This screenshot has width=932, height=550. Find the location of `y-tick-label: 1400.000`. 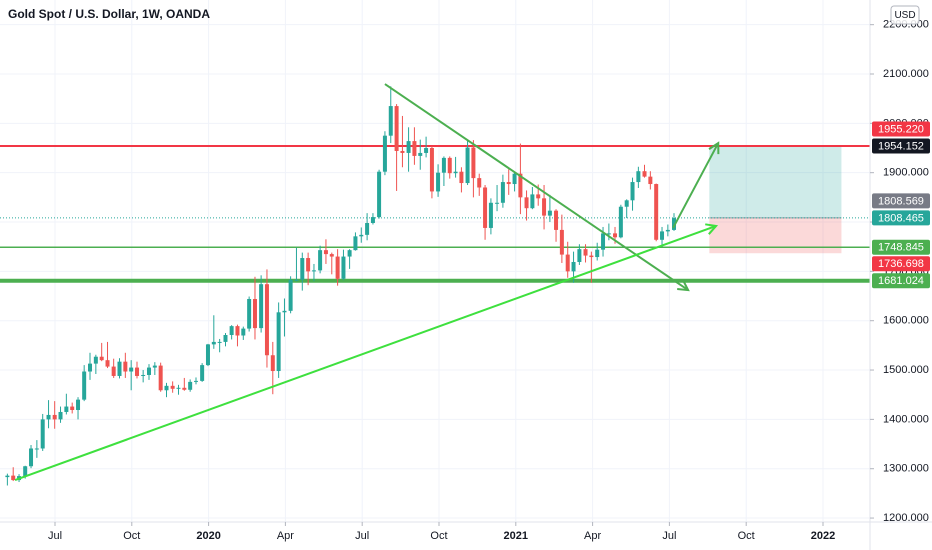

y-tick-label: 1400.000 is located at coordinates (906, 419).